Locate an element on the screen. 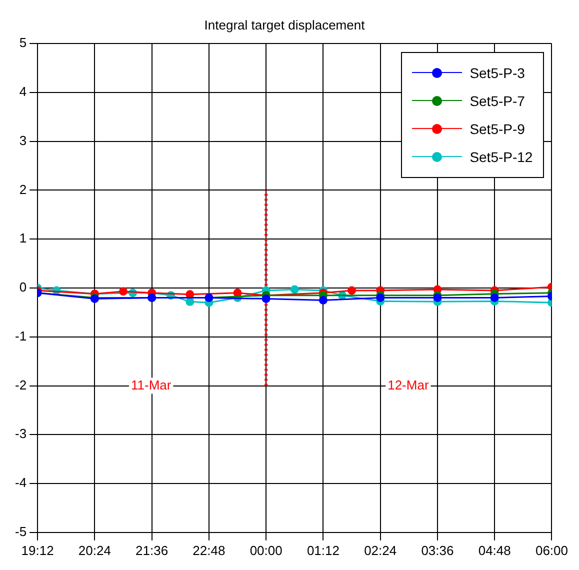 This screenshot has height=570, width=579. y-tick-label: -2 is located at coordinates (20, 384).